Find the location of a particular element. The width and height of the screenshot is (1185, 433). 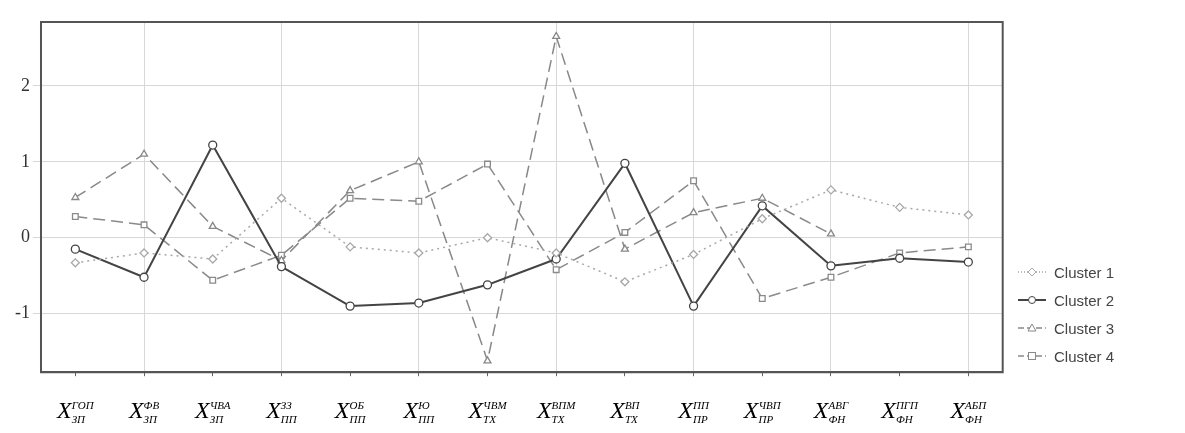

y-tick-label: 0 is located at coordinates (25, 236).